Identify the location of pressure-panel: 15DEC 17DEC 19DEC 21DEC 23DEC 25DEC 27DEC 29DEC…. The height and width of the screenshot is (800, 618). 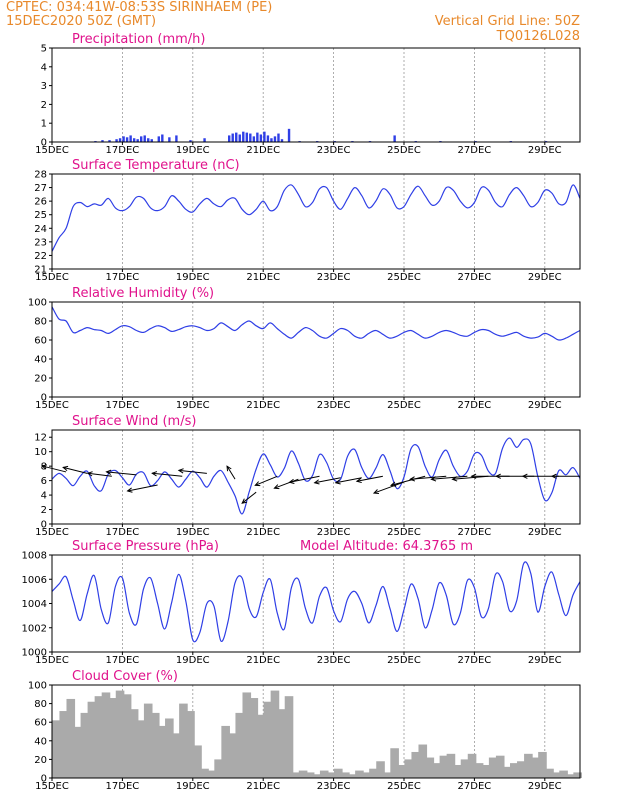
(301, 602).